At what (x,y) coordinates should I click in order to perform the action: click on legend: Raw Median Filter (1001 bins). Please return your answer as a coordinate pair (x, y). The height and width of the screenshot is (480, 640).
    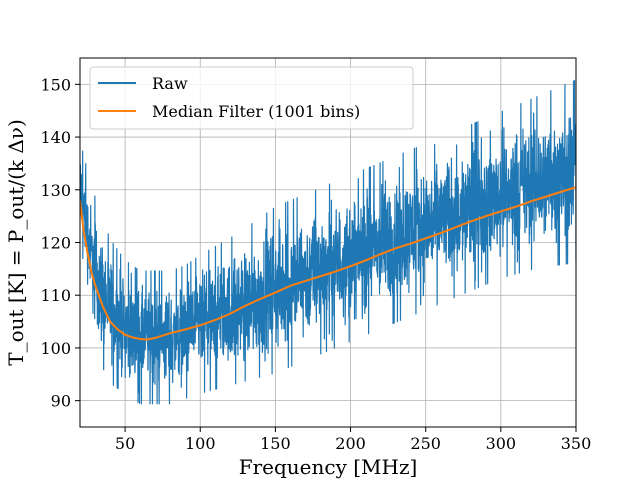
    Looking at the image, I should click on (251, 98).